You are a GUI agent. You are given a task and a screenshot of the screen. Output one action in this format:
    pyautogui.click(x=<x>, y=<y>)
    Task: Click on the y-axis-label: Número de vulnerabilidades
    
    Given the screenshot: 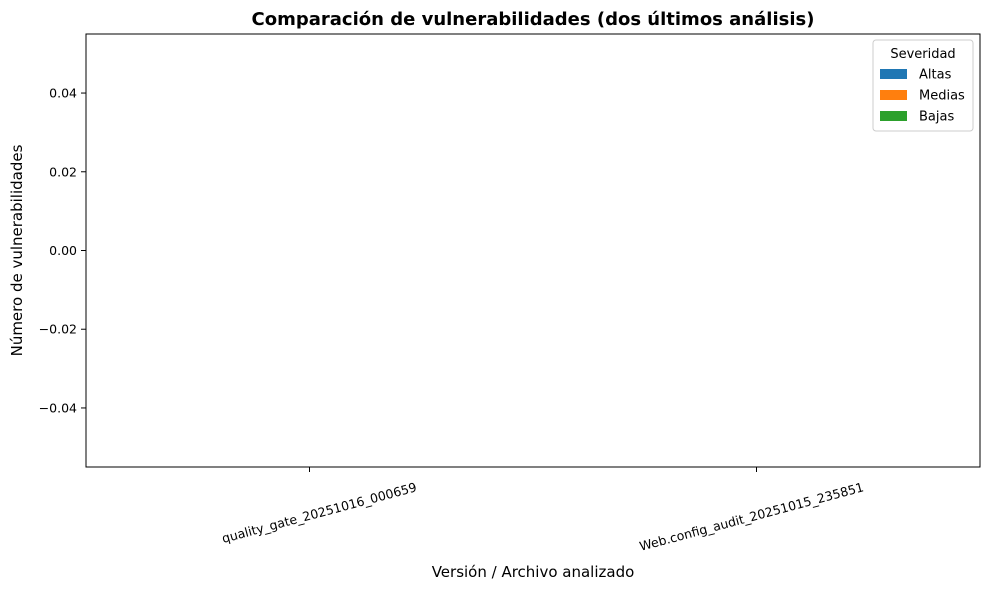 What is the action you would take?
    pyautogui.click(x=17, y=250)
    